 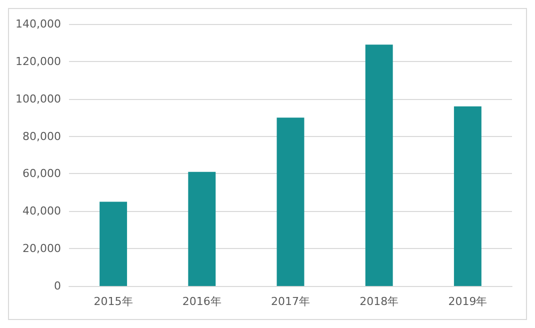 What do you see at coordinates (41, 173) in the screenshot?
I see `y-tick-label: 60,000` at bounding box center [41, 173].